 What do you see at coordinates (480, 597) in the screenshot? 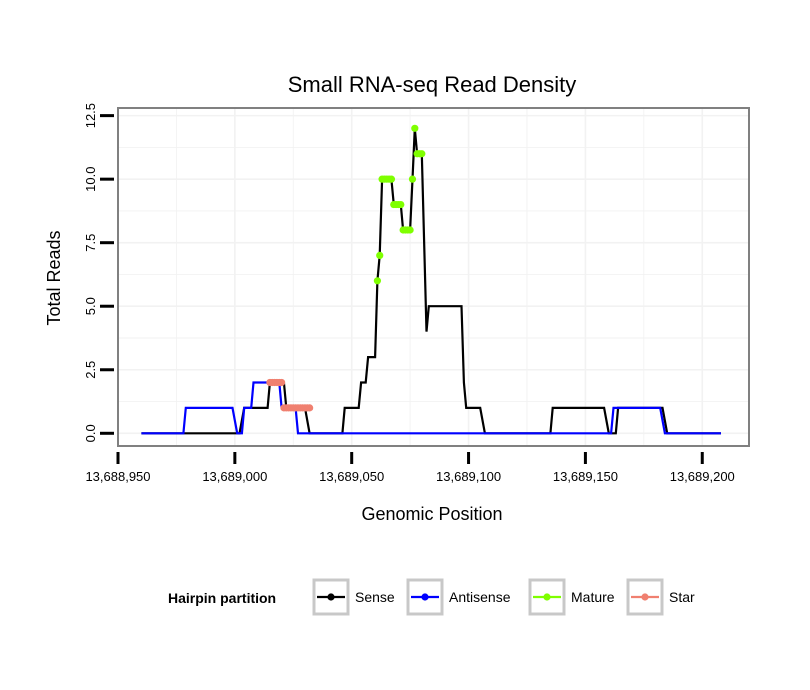
I see `legend-label: Antisense` at bounding box center [480, 597].